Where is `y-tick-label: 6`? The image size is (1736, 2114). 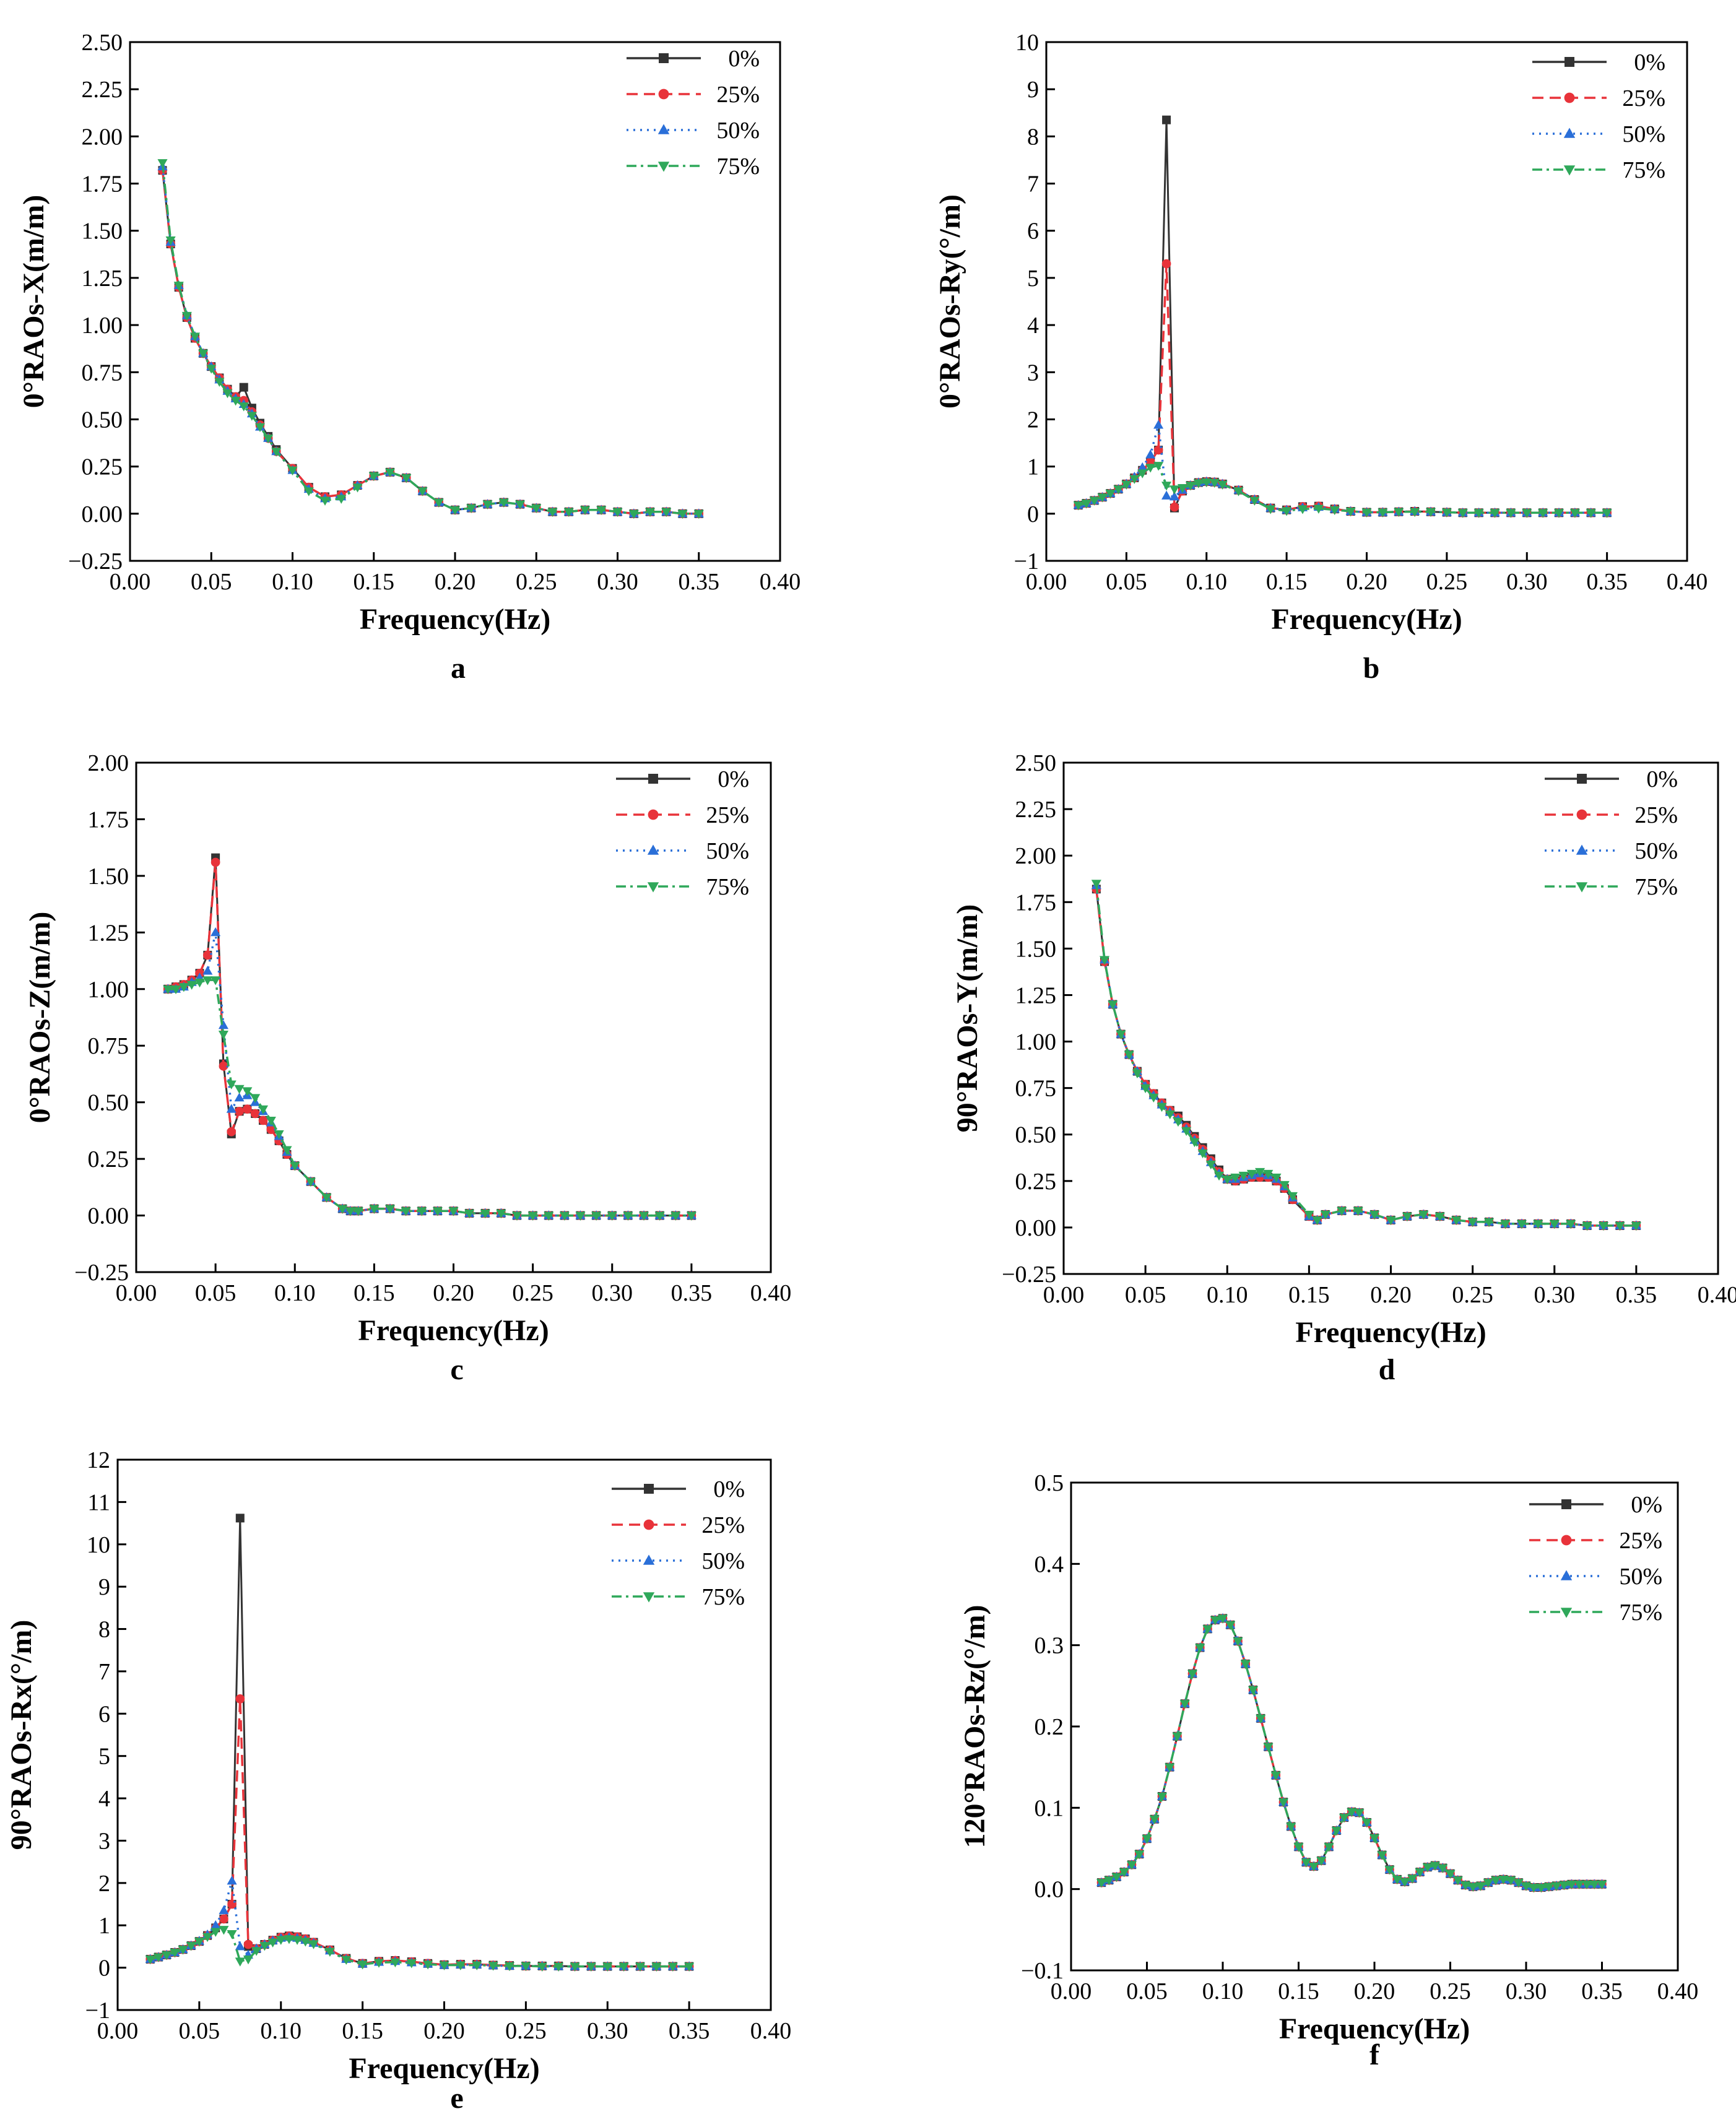
y-tick-label: 6 is located at coordinates (104, 1714).